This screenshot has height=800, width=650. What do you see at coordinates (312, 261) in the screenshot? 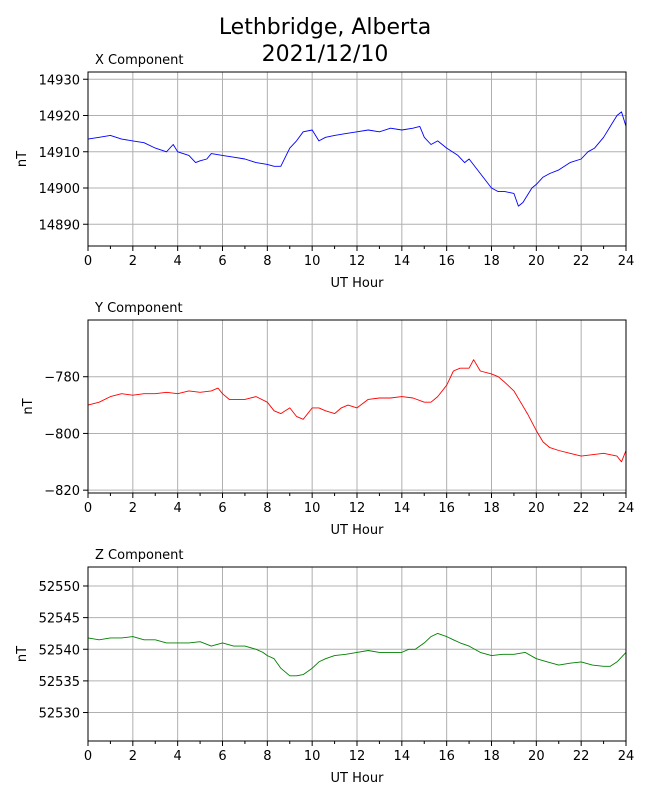
I see `x-xtick-label: 10` at bounding box center [312, 261].